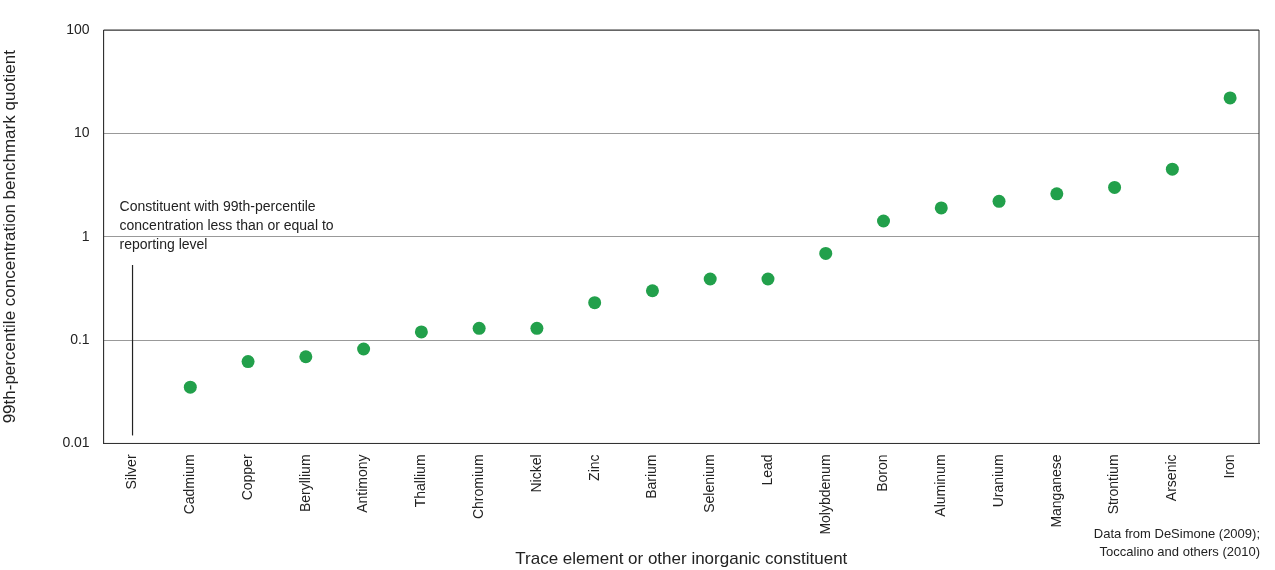  Describe the element at coordinates (246, 477) in the screenshot. I see `x-tick-label: Copper` at that location.